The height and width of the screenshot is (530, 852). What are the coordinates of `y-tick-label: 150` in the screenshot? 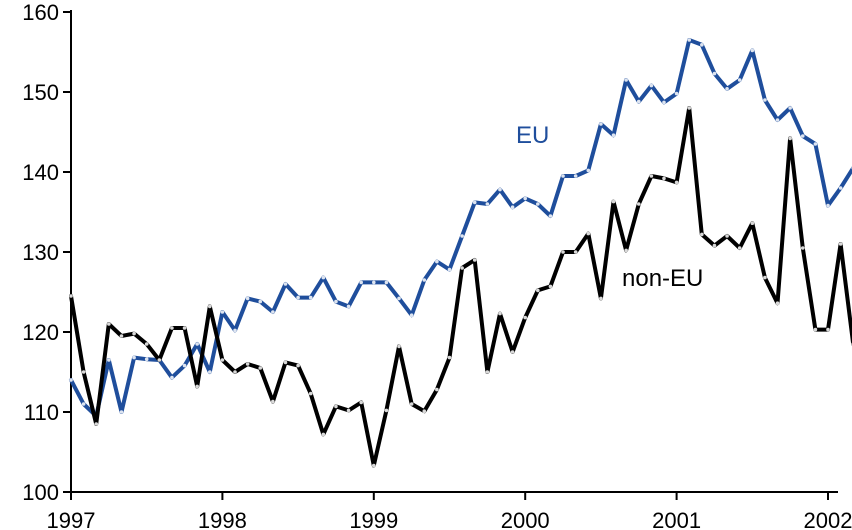 It's located at (40, 92).